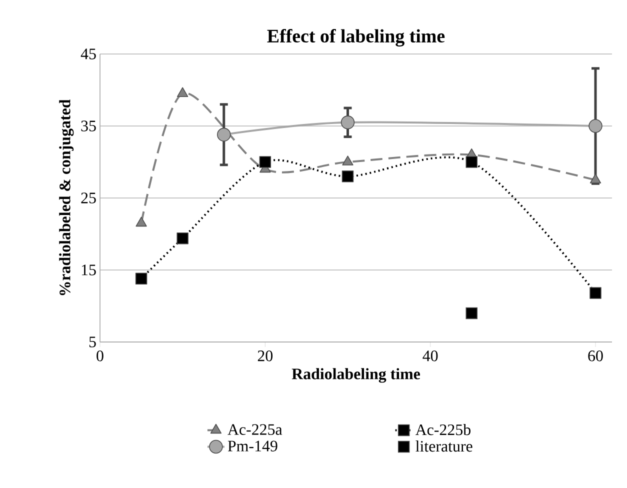  Describe the element at coordinates (444, 446) in the screenshot. I see `legend-label: literature` at that location.